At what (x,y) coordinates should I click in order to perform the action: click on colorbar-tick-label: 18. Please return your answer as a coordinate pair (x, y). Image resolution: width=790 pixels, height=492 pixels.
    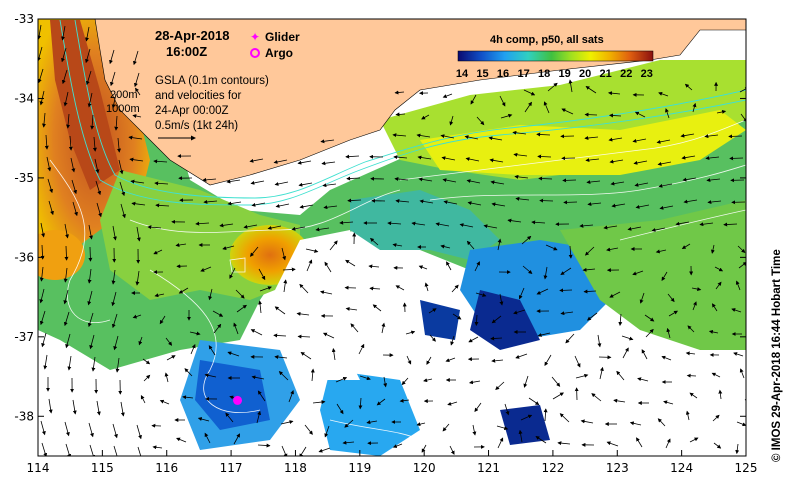
    Looking at the image, I should click on (544, 74).